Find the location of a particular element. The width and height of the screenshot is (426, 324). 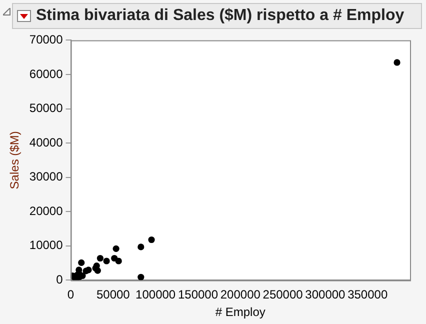

x-tick-label: 250000 is located at coordinates (283, 295).